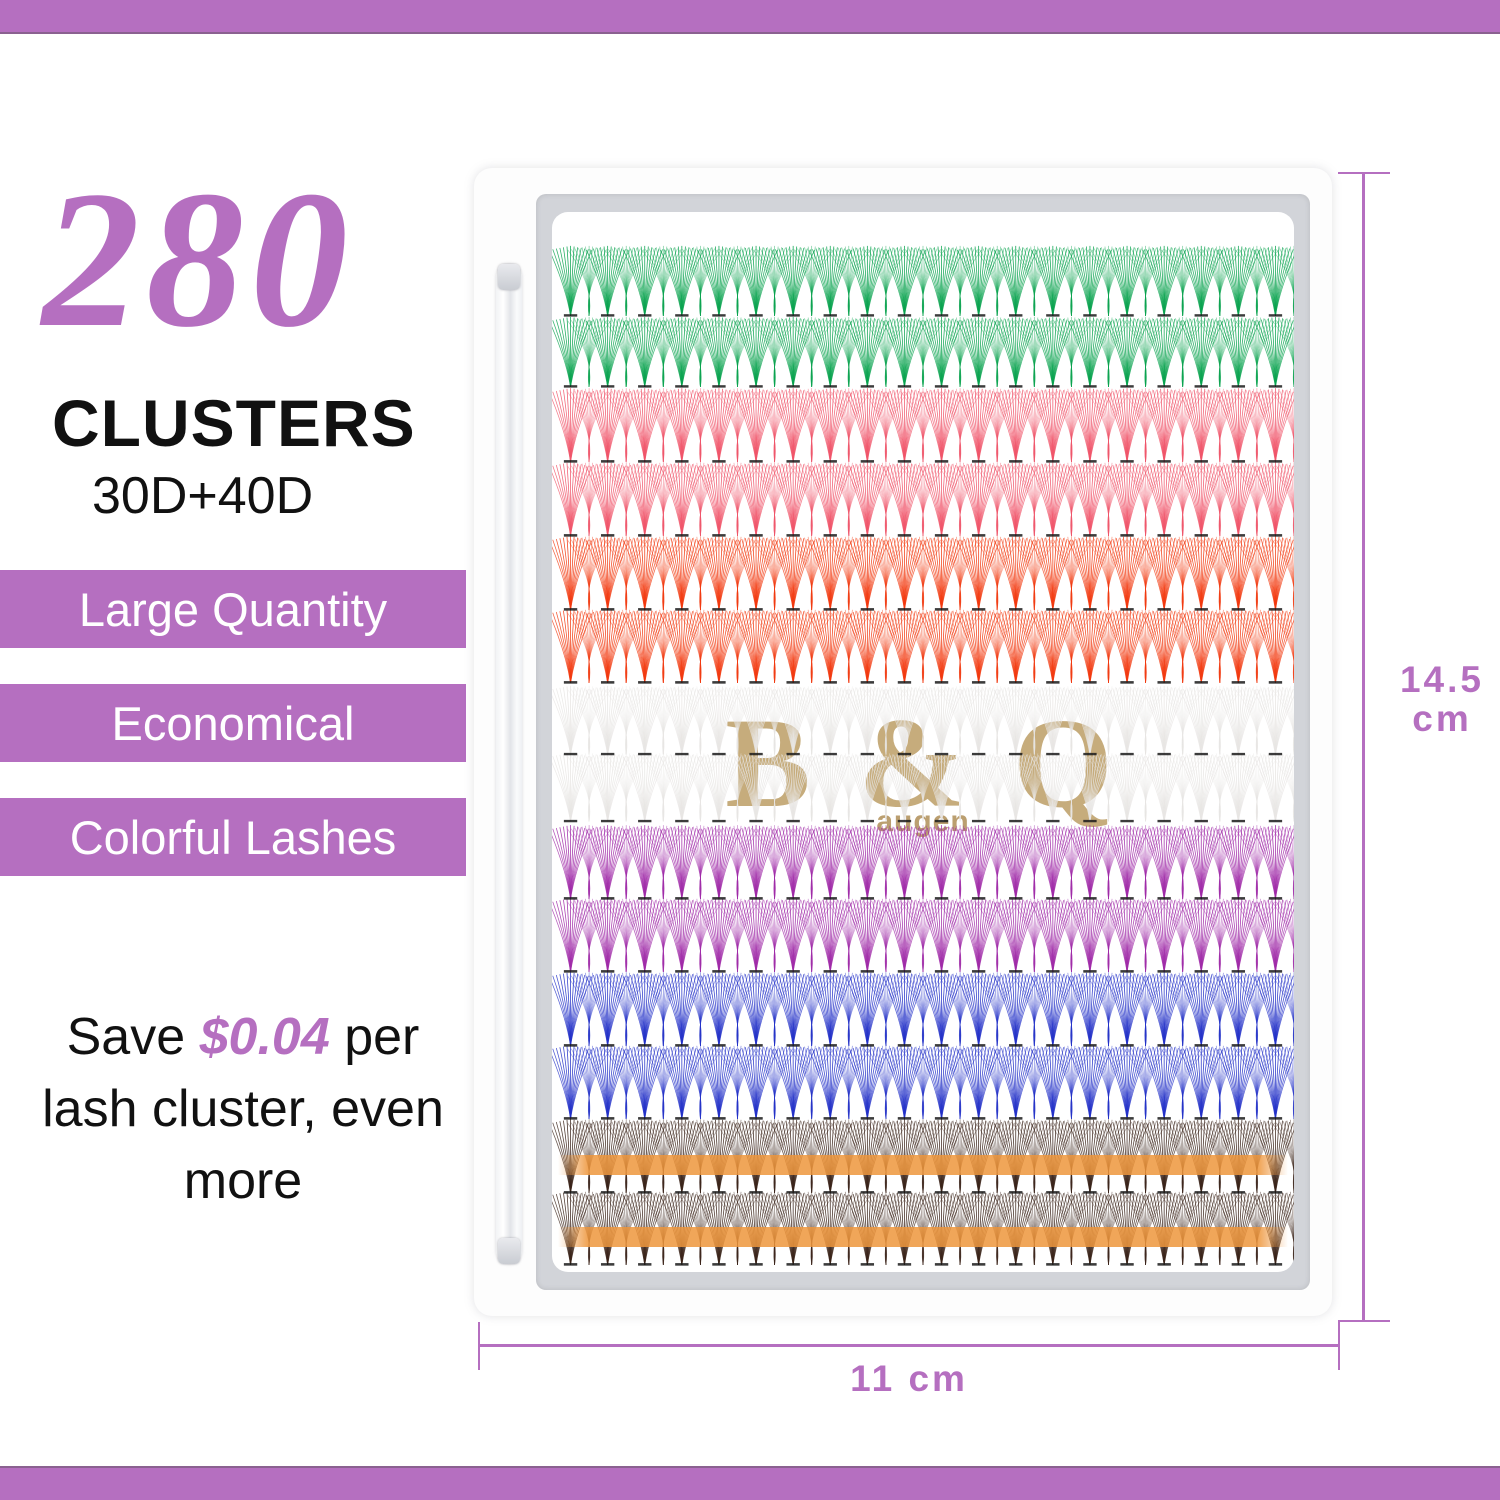 Image resolution: width=1500 pixels, height=1500 pixels. I want to click on case-hinge-cap-bottom, so click(509, 1251).